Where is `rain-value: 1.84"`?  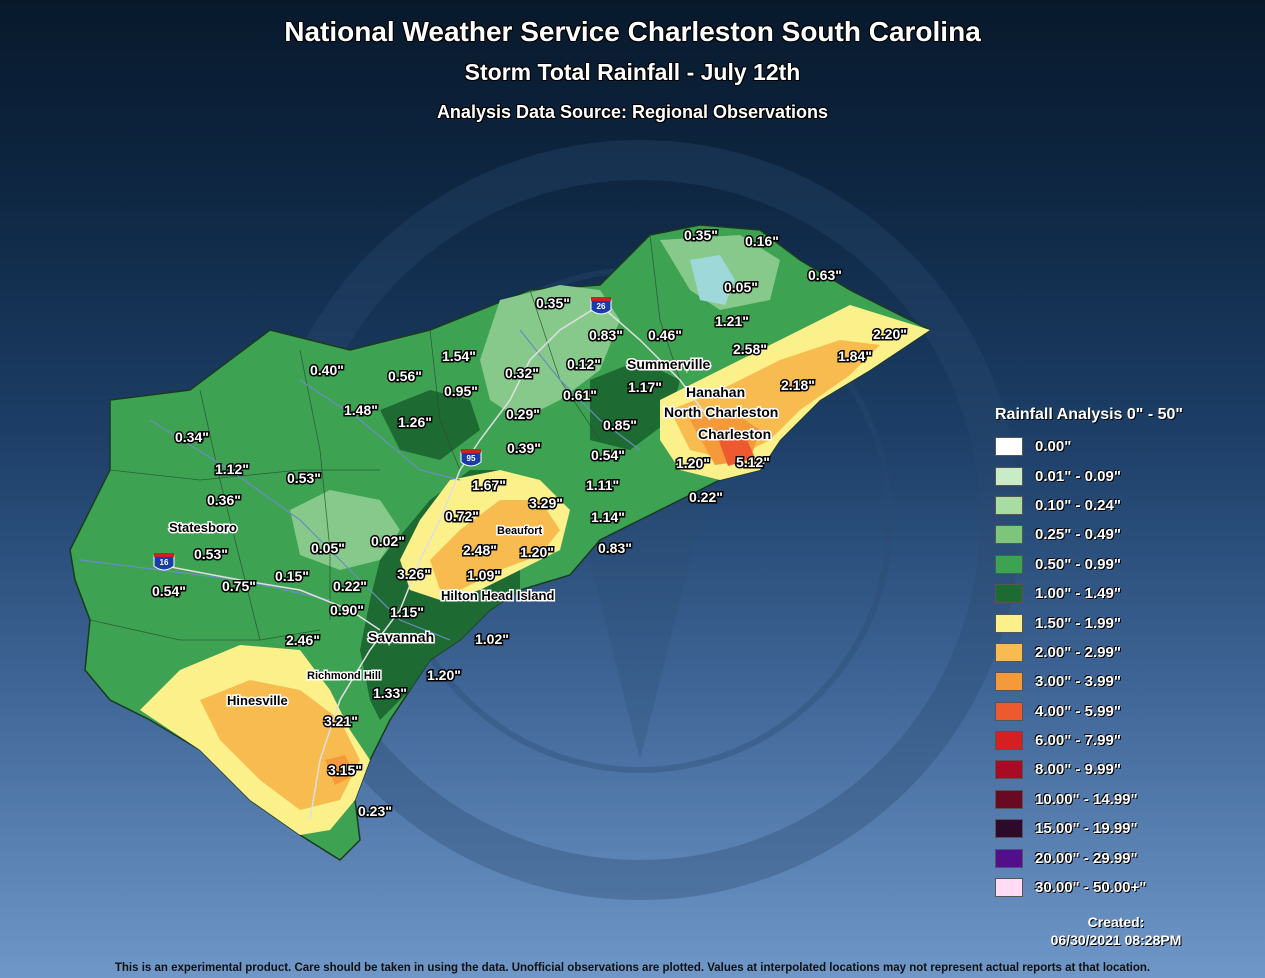 rain-value: 1.84" is located at coordinates (855, 356).